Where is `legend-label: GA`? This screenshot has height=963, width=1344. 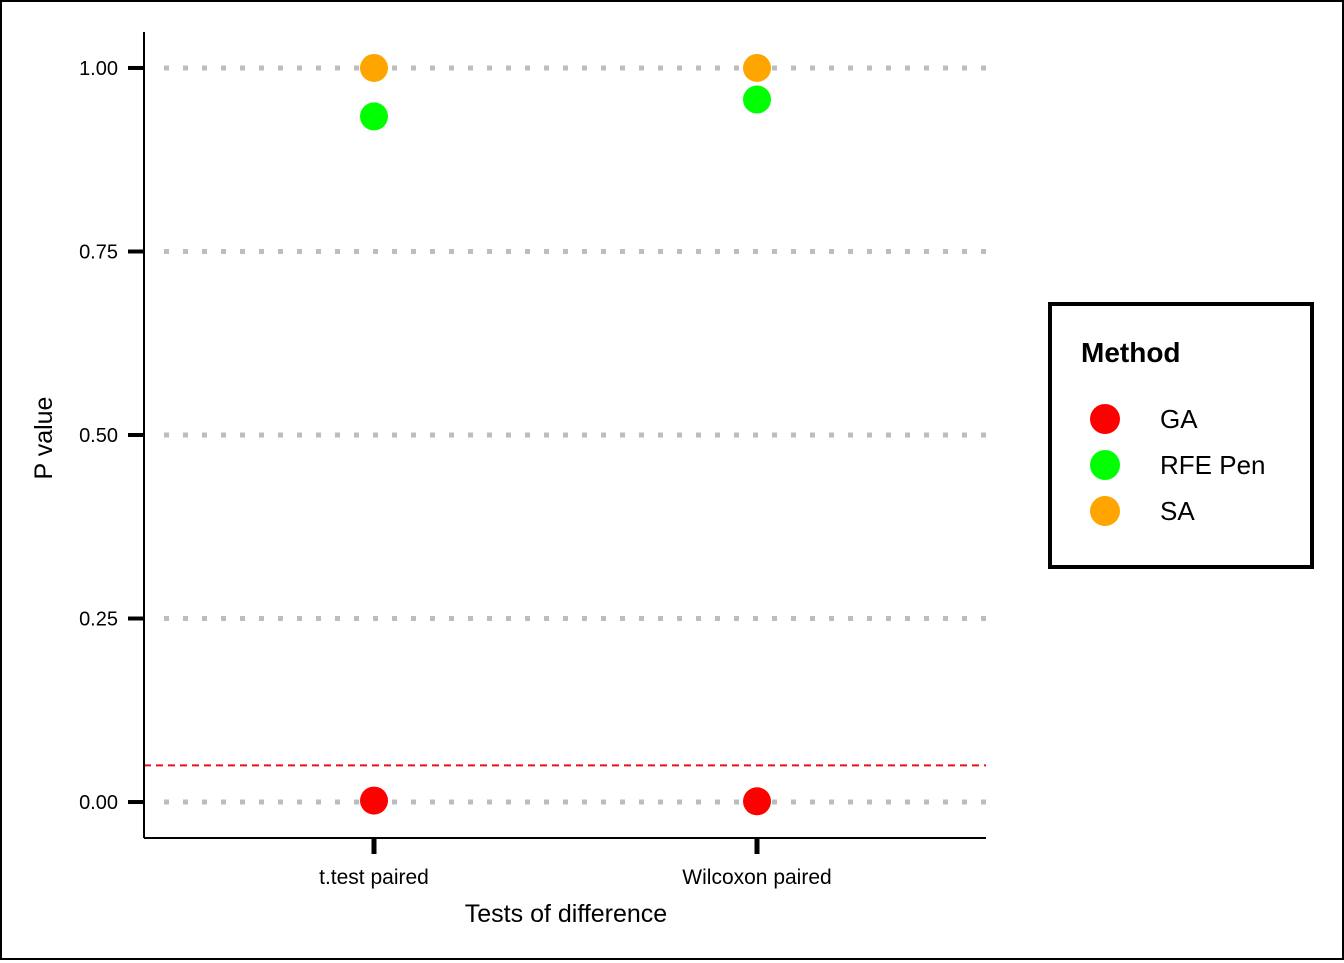 legend-label: GA is located at coordinates (1179, 419).